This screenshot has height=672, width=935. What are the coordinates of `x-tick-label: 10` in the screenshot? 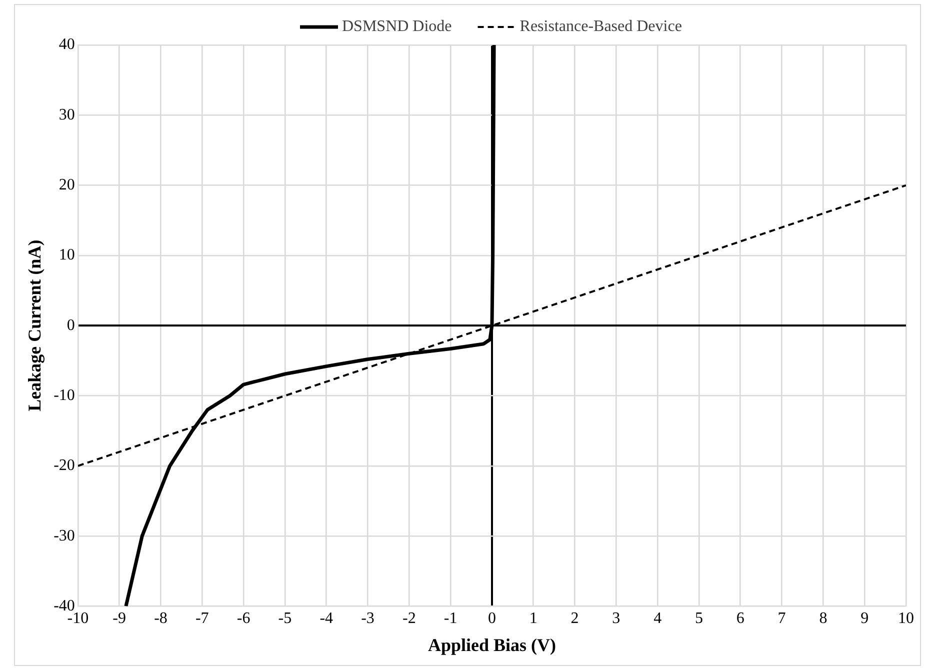 It's located at (906, 619).